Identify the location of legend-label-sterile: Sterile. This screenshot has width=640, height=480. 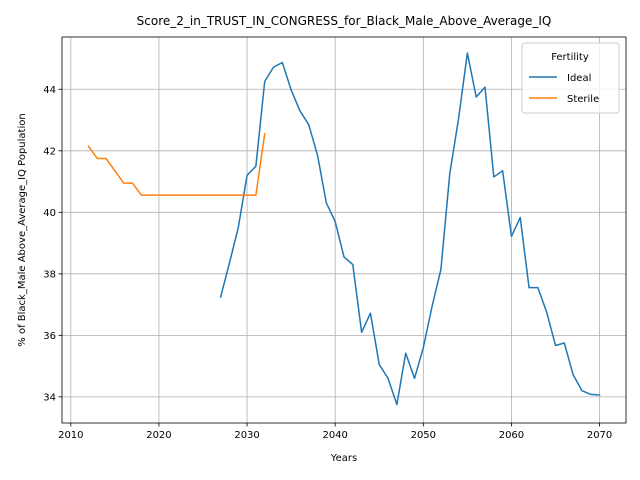
(583, 99).